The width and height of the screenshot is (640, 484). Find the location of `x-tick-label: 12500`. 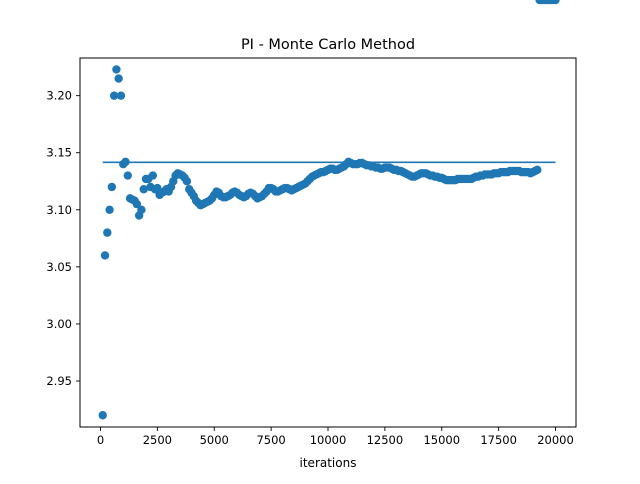

x-tick-label: 12500 is located at coordinates (385, 440).